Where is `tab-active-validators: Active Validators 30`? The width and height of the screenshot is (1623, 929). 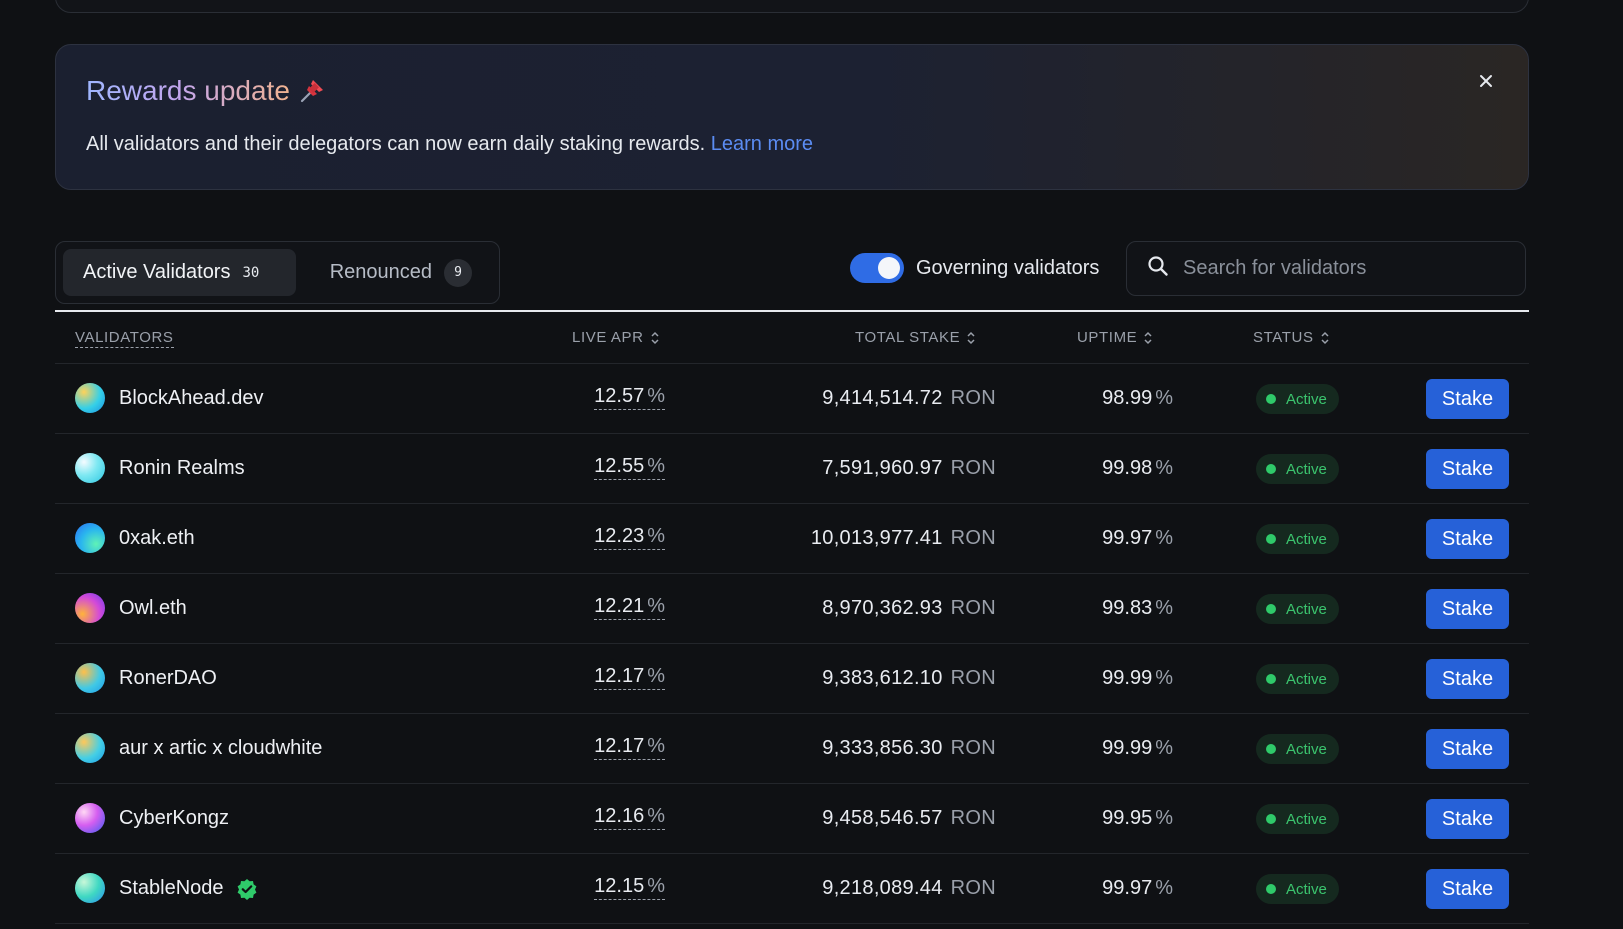
tab-active-validators: Active Validators 30 is located at coordinates (179, 272).